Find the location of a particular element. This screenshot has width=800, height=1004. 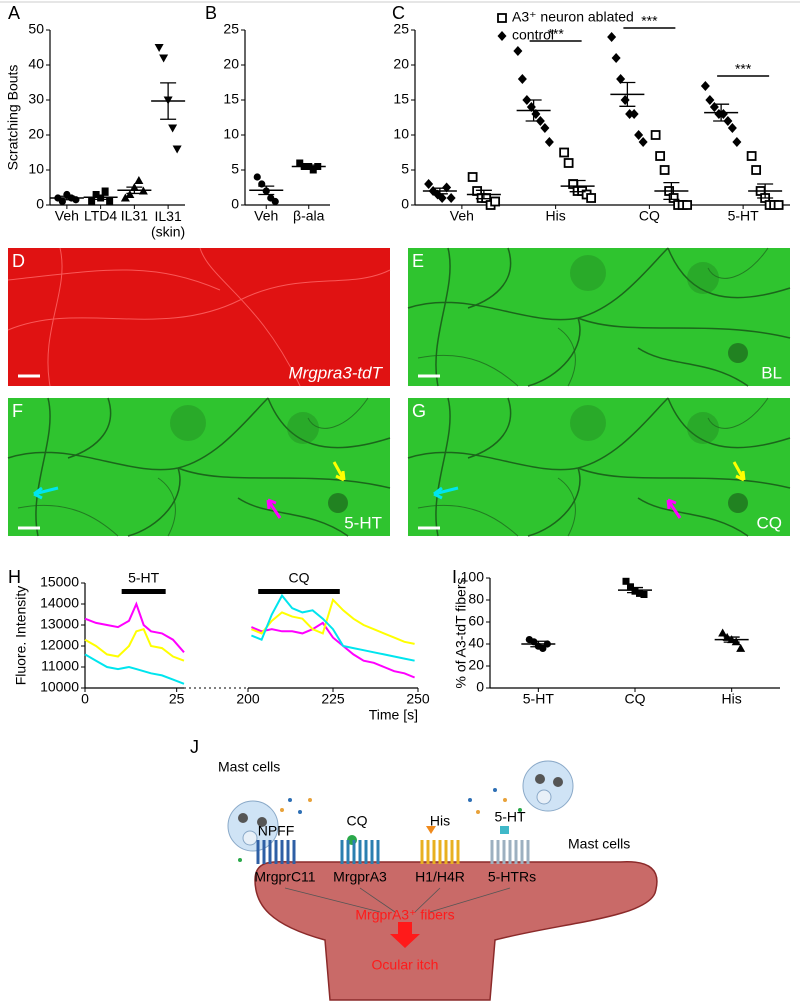

y-tick-label: 100 is located at coordinates (473, 577).